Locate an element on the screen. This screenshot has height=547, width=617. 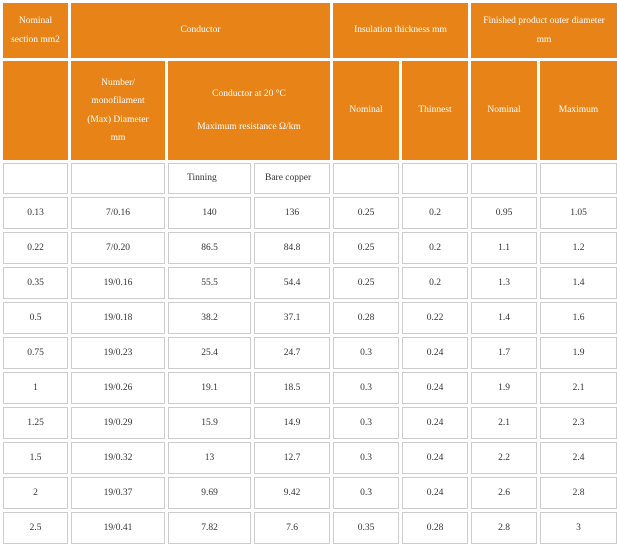
cell-resistance-bare-copper: 12.7 is located at coordinates (292, 458).